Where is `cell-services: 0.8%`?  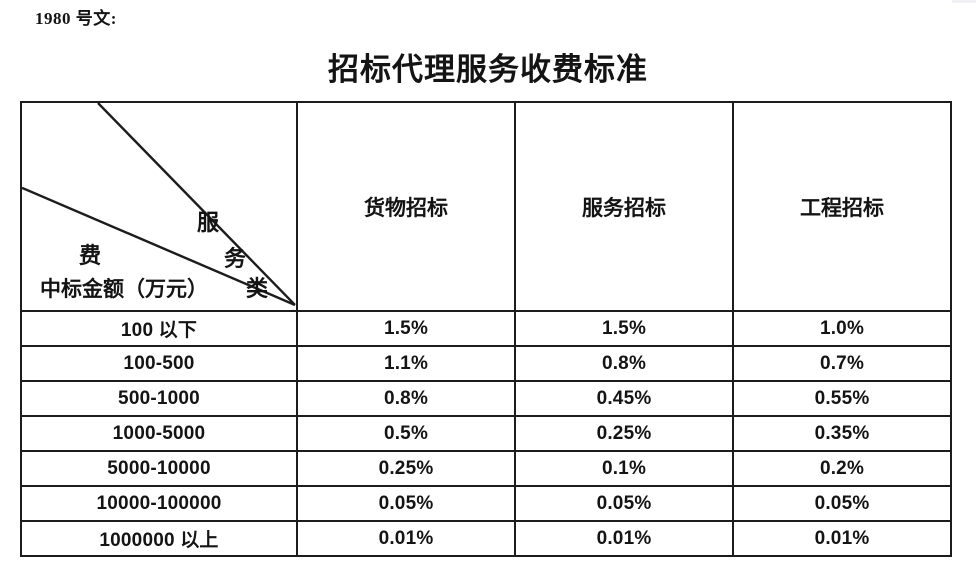
cell-services: 0.8% is located at coordinates (624, 363).